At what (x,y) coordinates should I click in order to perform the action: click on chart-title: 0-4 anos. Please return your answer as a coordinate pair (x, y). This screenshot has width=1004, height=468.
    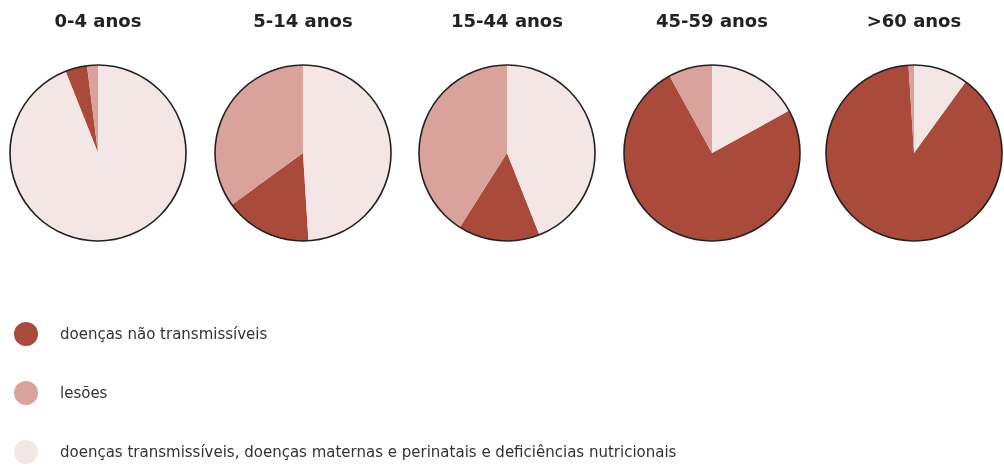
    Looking at the image, I should click on (98, 20).